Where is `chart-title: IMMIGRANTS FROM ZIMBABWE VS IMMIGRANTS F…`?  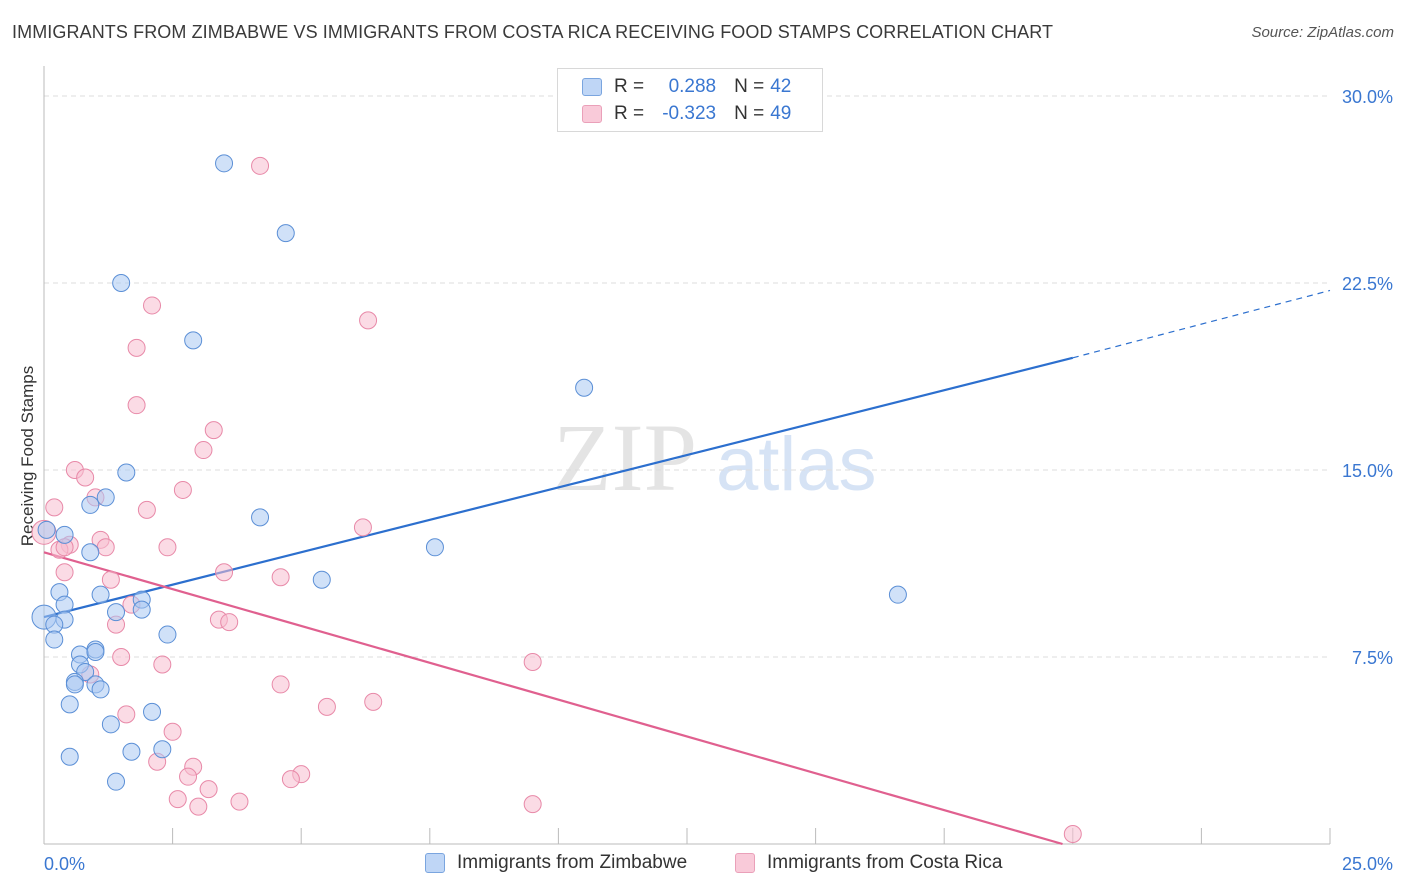 chart-title: IMMIGRANTS FROM ZIMBABWE VS IMMIGRANTS F… is located at coordinates (533, 32).